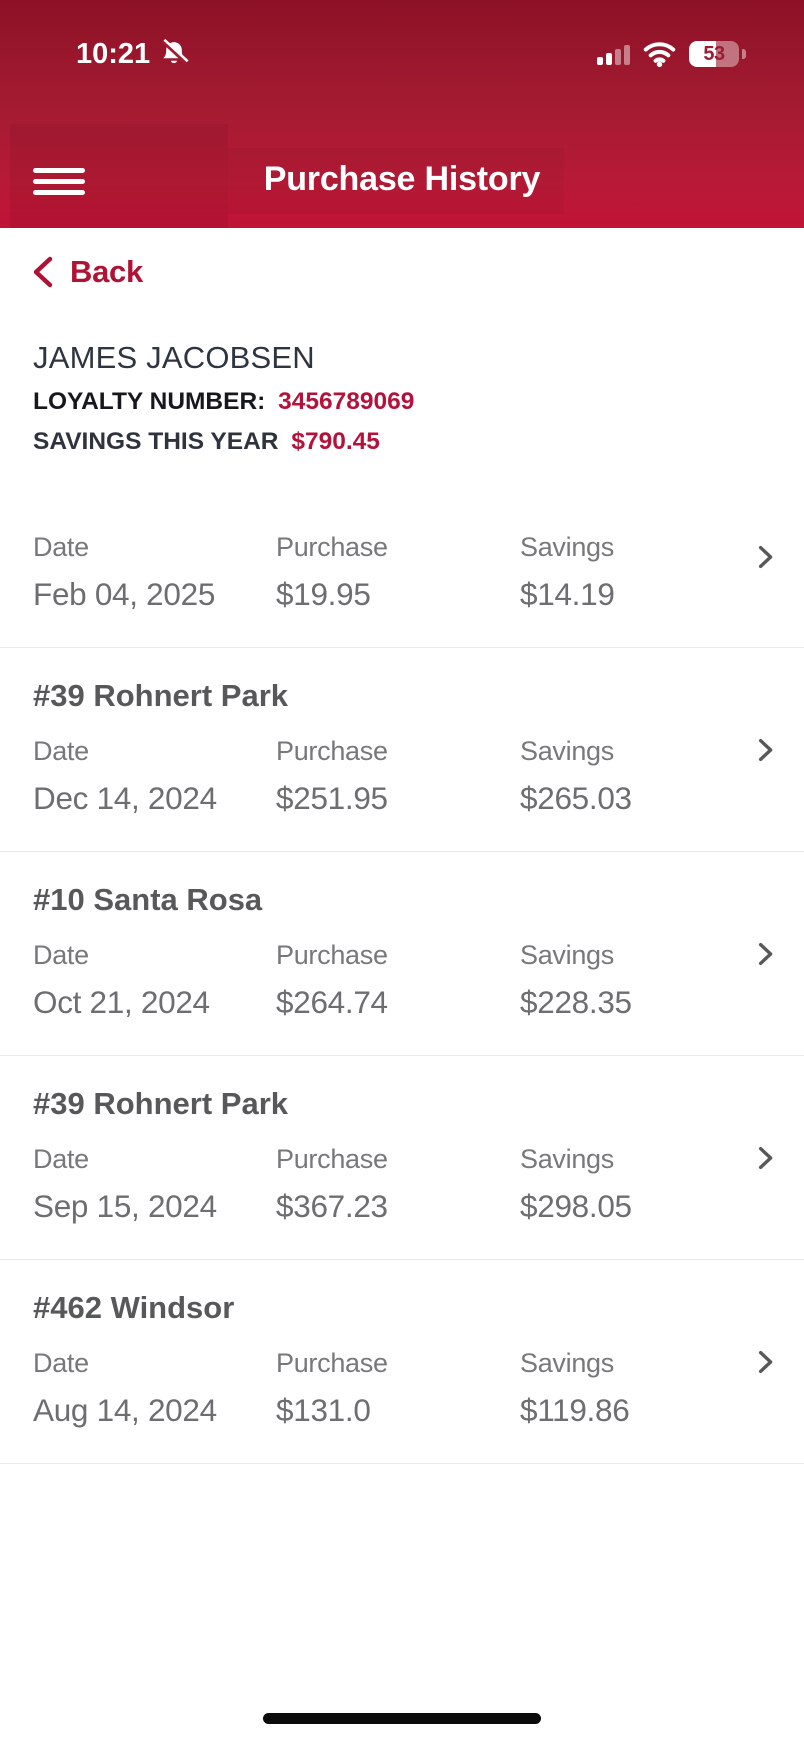 The image size is (804, 1740). Describe the element at coordinates (156, 441) in the screenshot. I see `savings-year-label: SAVINGS THIS YEAR` at that location.